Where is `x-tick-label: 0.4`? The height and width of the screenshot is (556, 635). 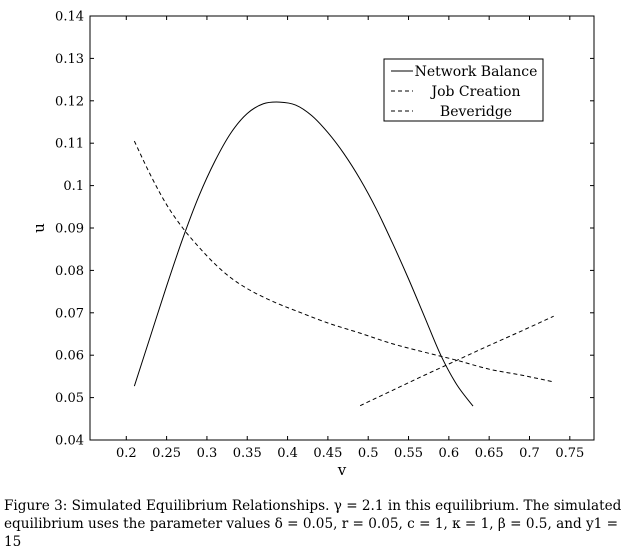
x-tick-label: 0.4 is located at coordinates (287, 453).